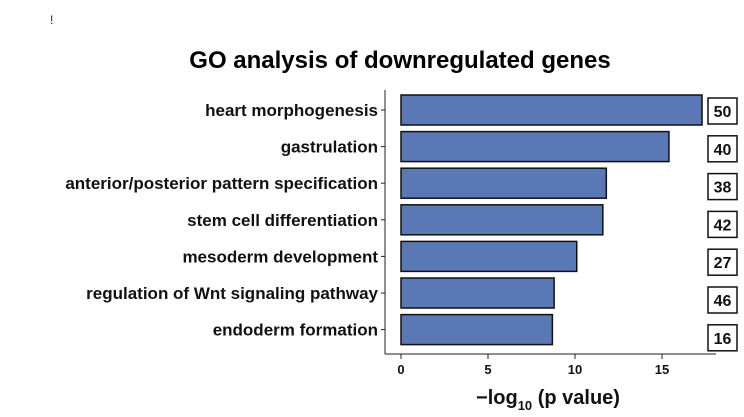 The width and height of the screenshot is (744, 417). I want to click on category-label-1: gastrulation, so click(329, 147).